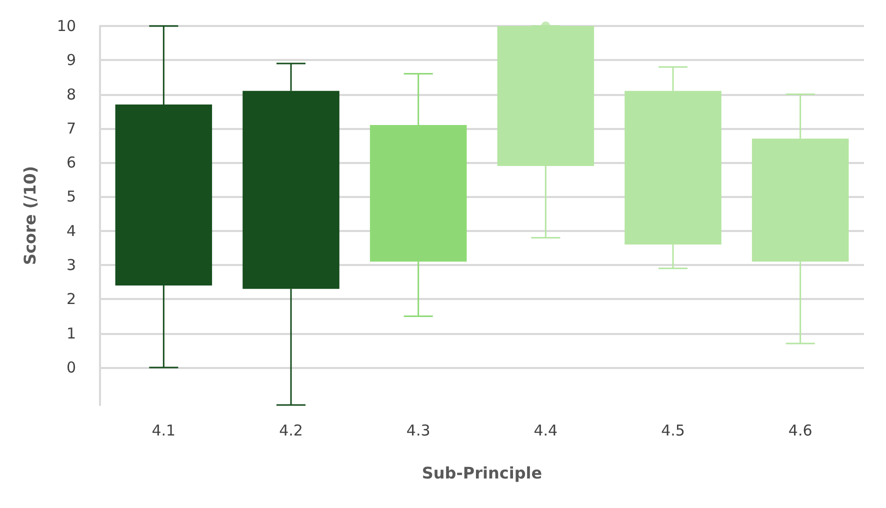  What do you see at coordinates (673, 431) in the screenshot?
I see `x-tick-label: 4.5` at bounding box center [673, 431].